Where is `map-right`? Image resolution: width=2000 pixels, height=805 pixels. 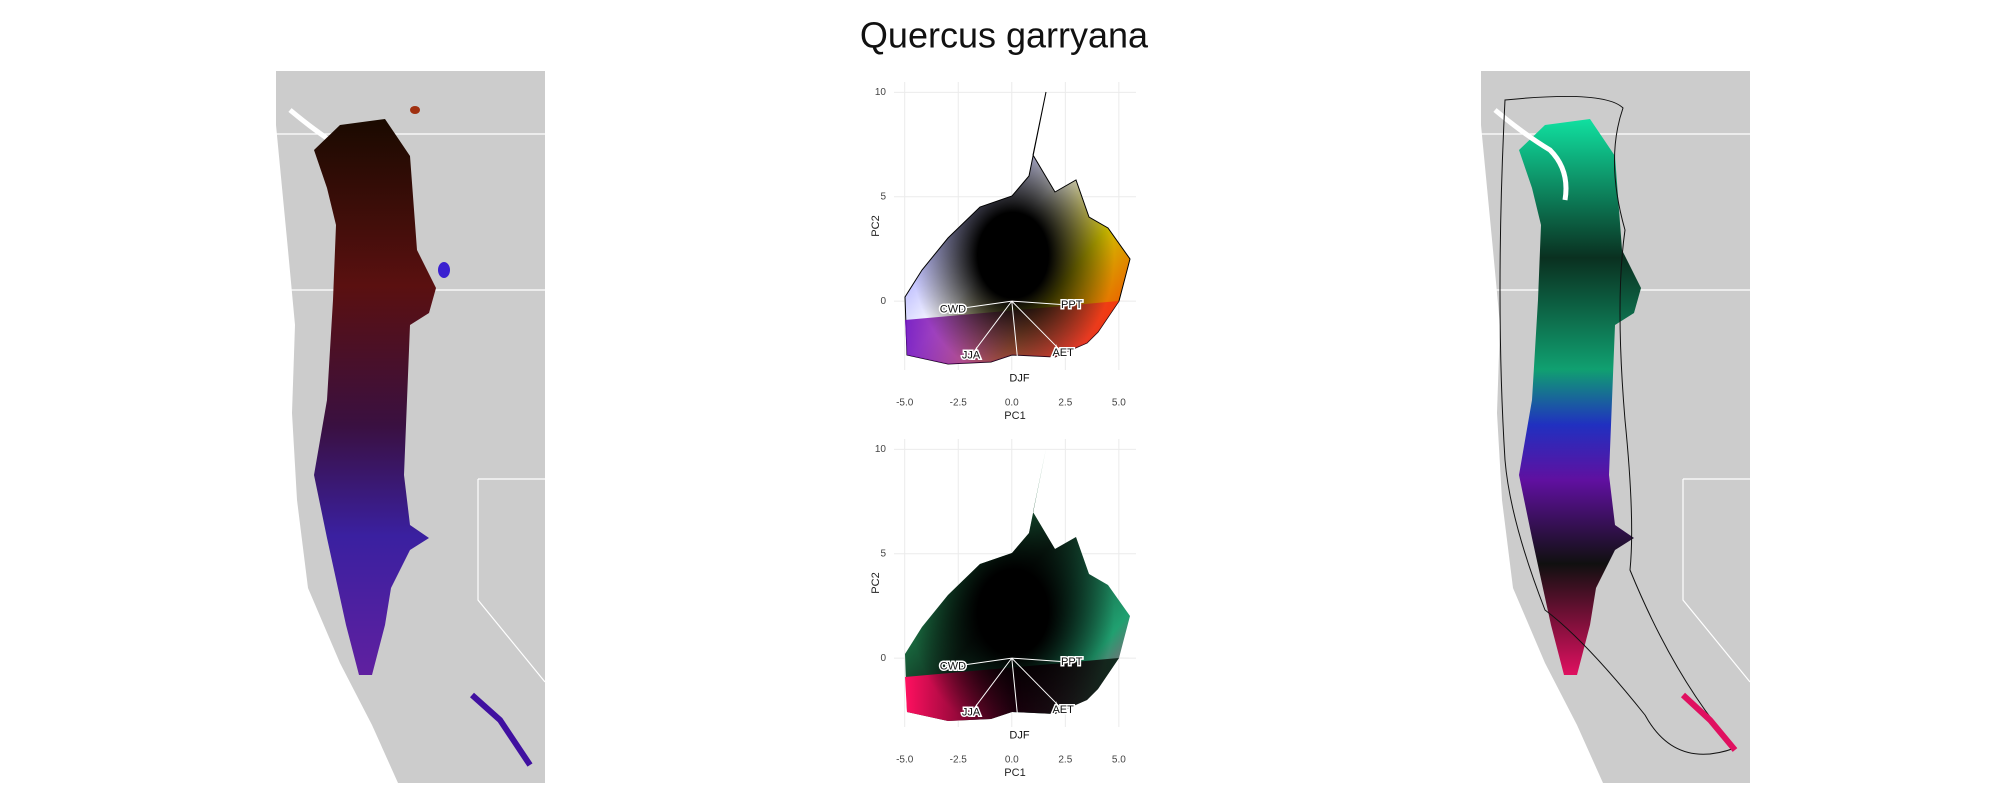 map-right is located at coordinates (1606, 427).